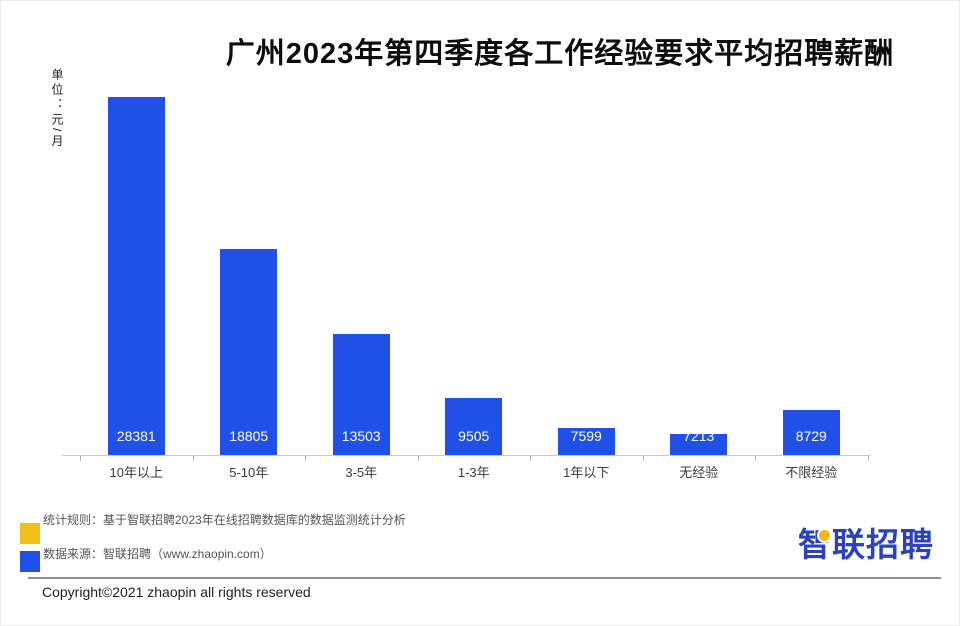 This screenshot has height=626, width=960. Describe the element at coordinates (586, 472) in the screenshot. I see `x-axis-label: 1年以下` at that location.